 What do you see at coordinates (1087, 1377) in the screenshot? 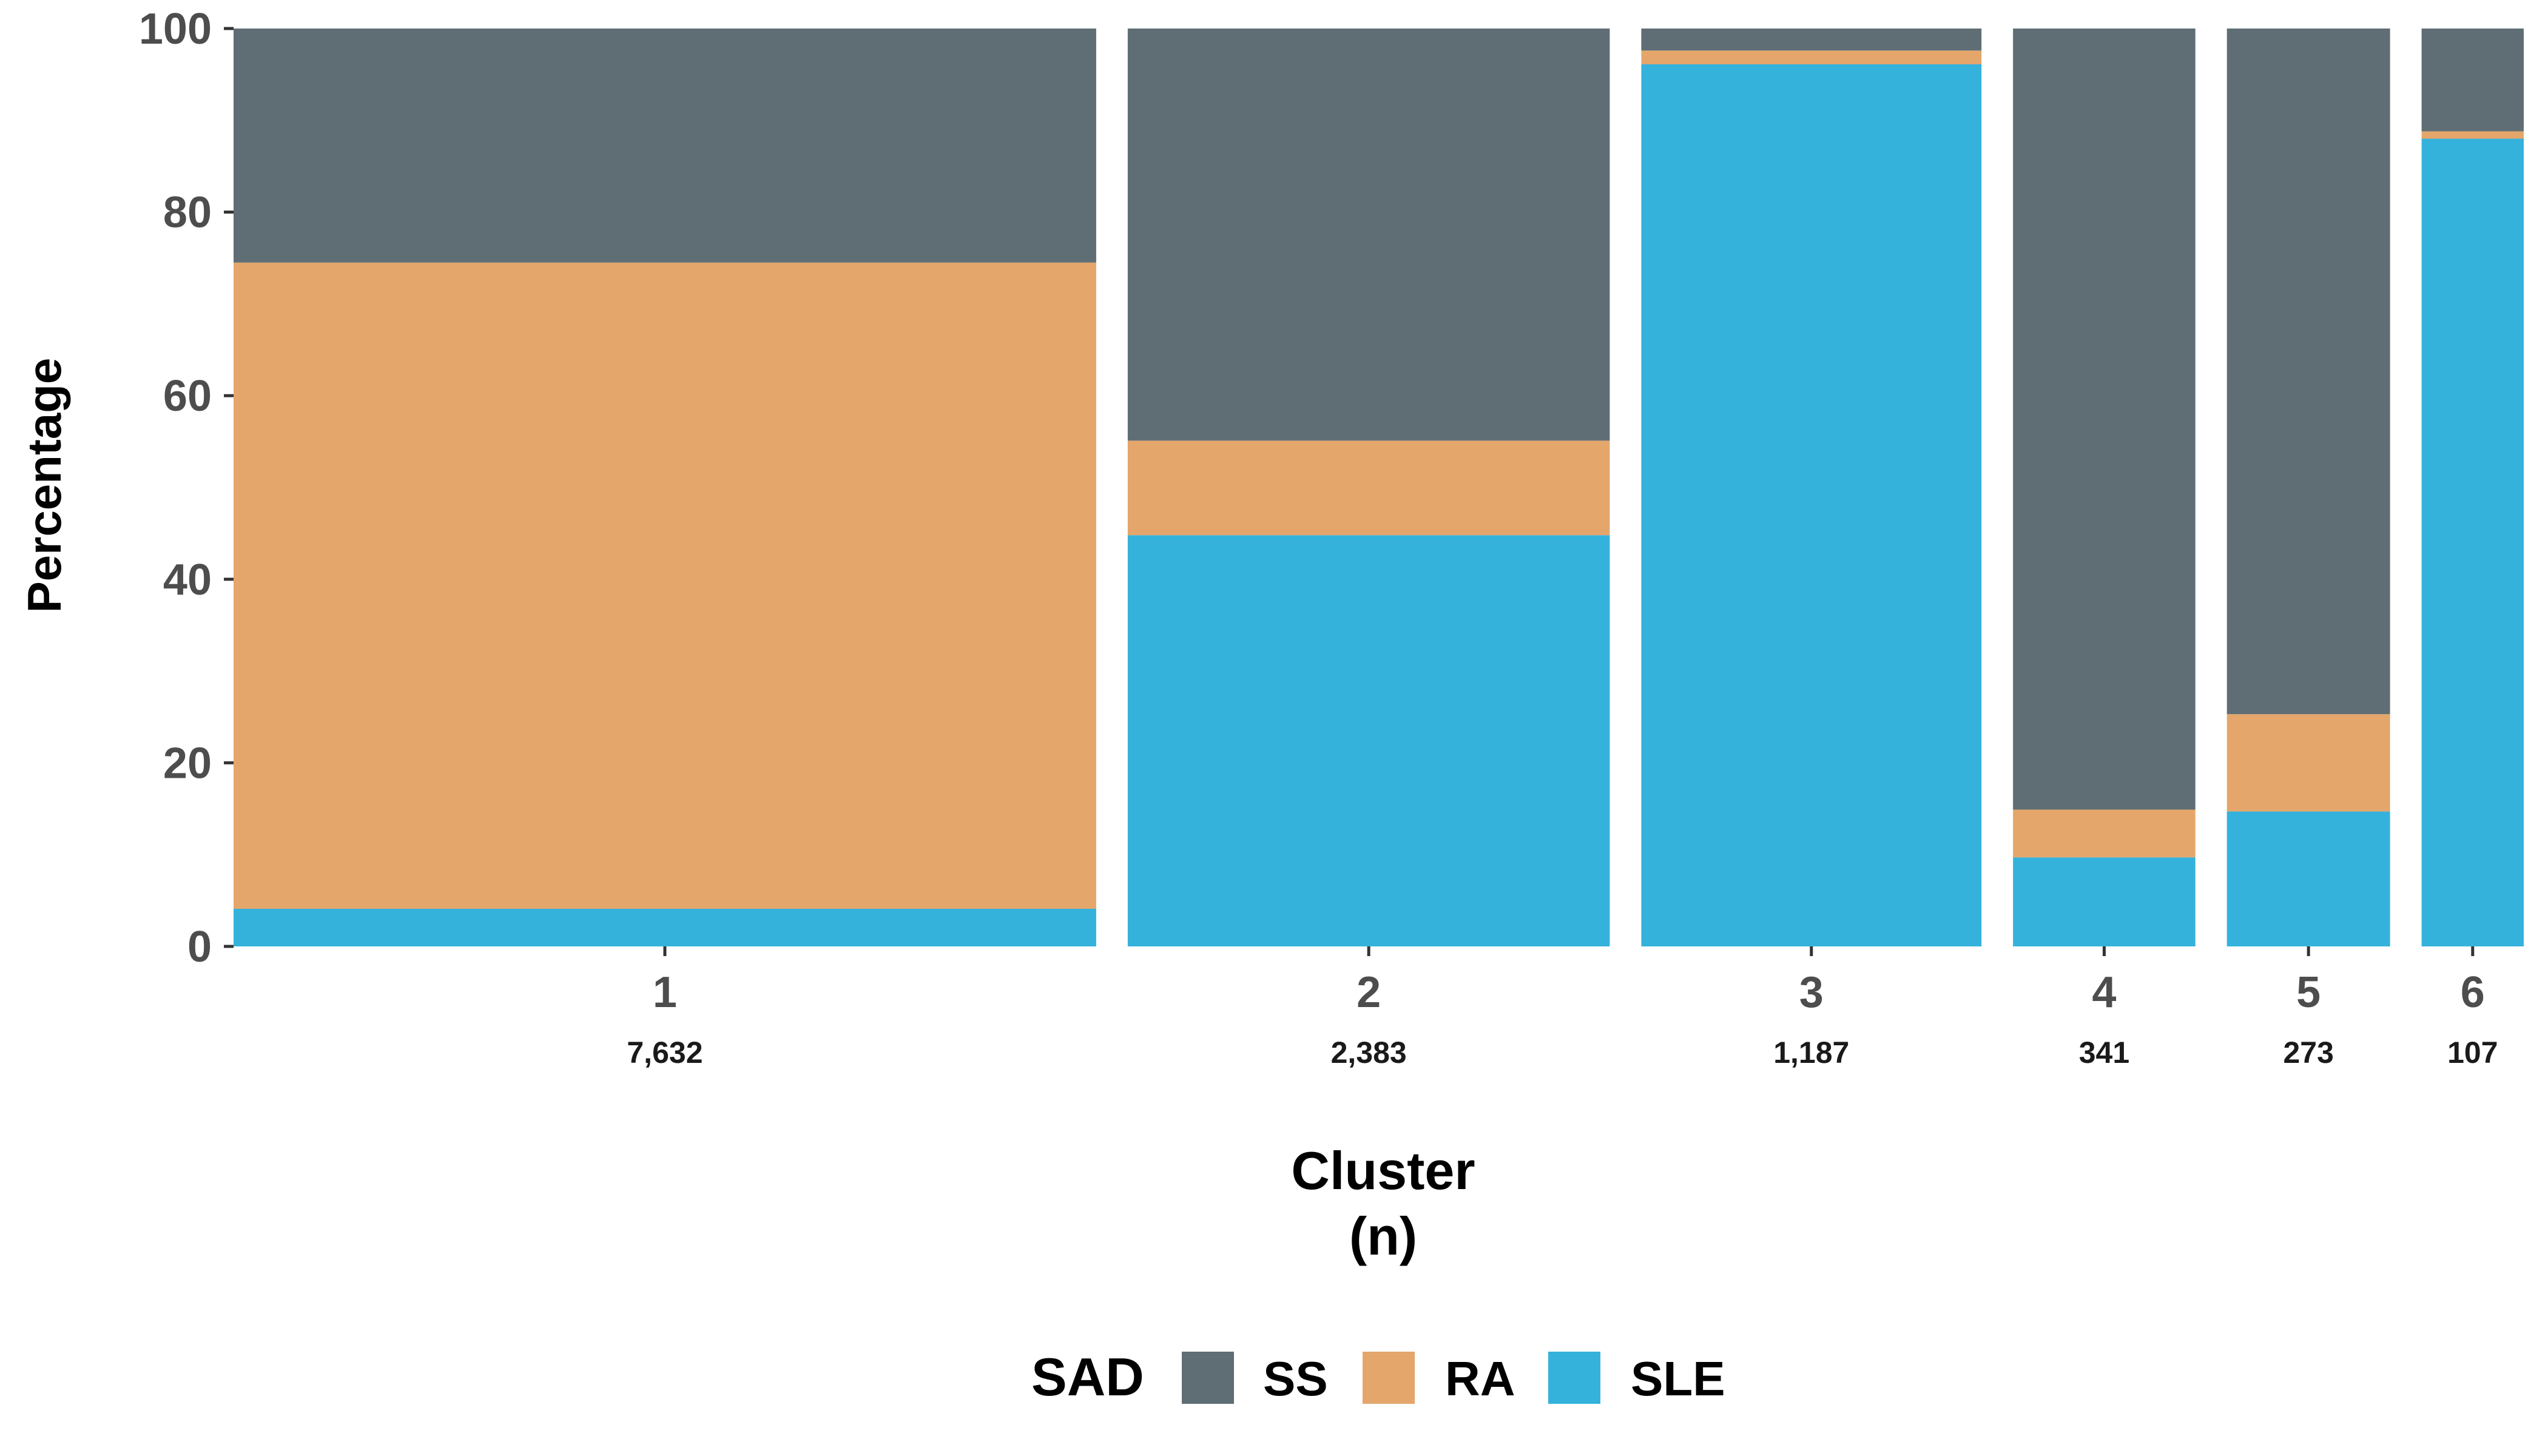
I see `legend-title: SAD` at bounding box center [1087, 1377].